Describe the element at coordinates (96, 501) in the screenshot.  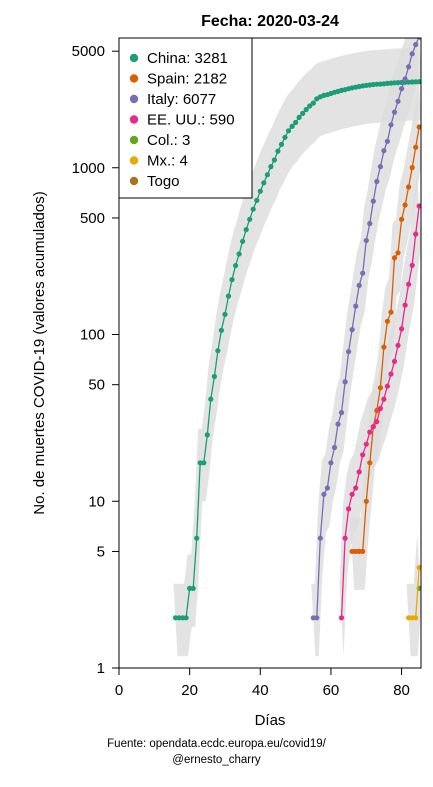
I see `y-tick-label: 10` at that location.